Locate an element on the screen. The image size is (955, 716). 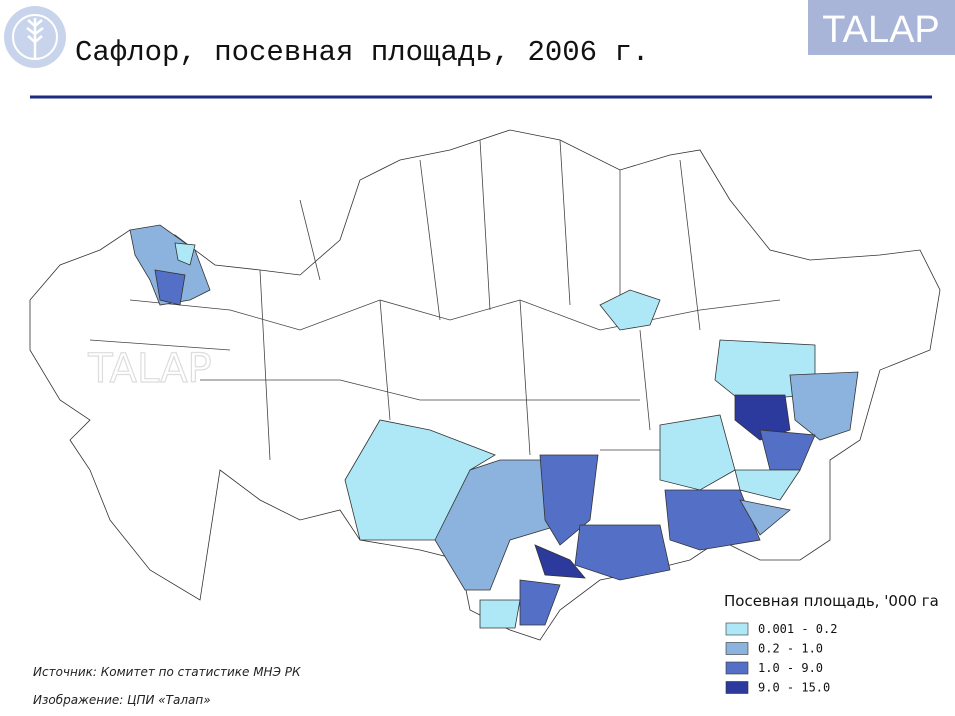
watermark: TALAP is located at coordinates (149, 369).